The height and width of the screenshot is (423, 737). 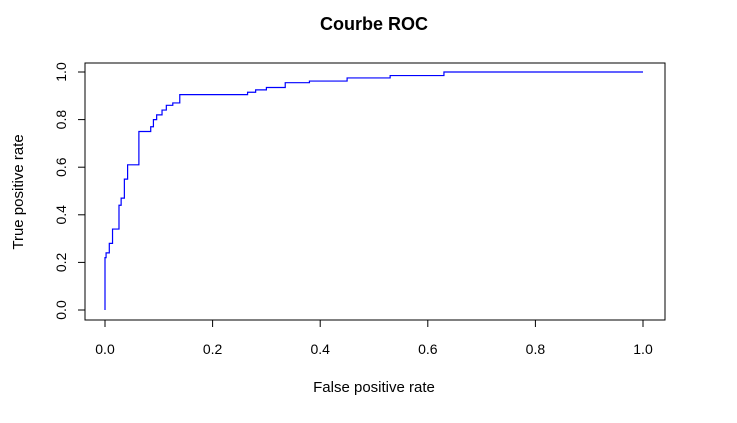 What do you see at coordinates (61, 215) in the screenshot?
I see `y-tick-label: 0.4` at bounding box center [61, 215].